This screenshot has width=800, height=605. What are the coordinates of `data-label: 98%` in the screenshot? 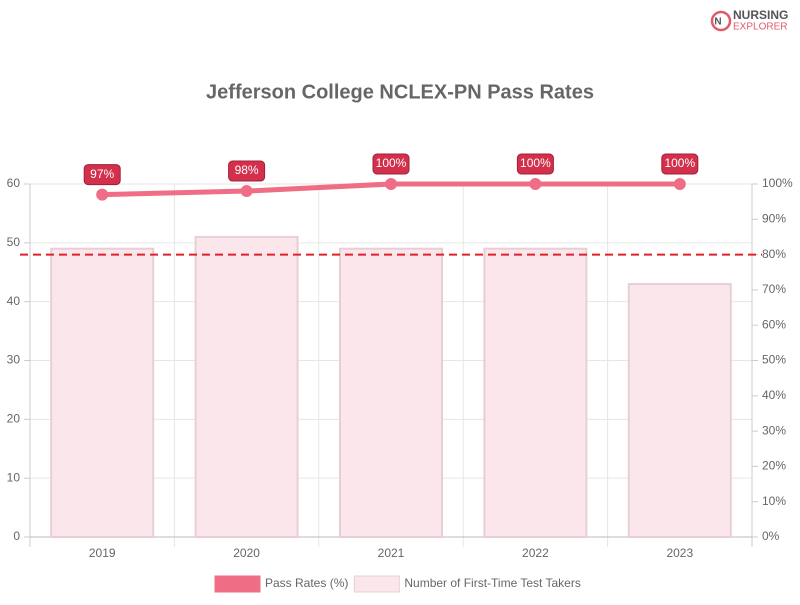 It's located at (247, 170).